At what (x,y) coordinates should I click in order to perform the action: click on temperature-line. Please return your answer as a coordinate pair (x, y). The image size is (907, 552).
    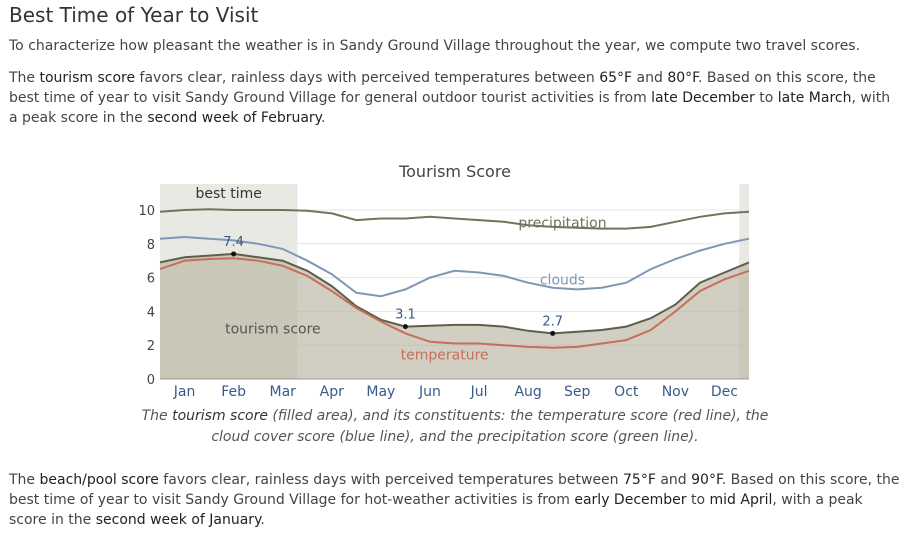
    Looking at the image, I should click on (454, 303).